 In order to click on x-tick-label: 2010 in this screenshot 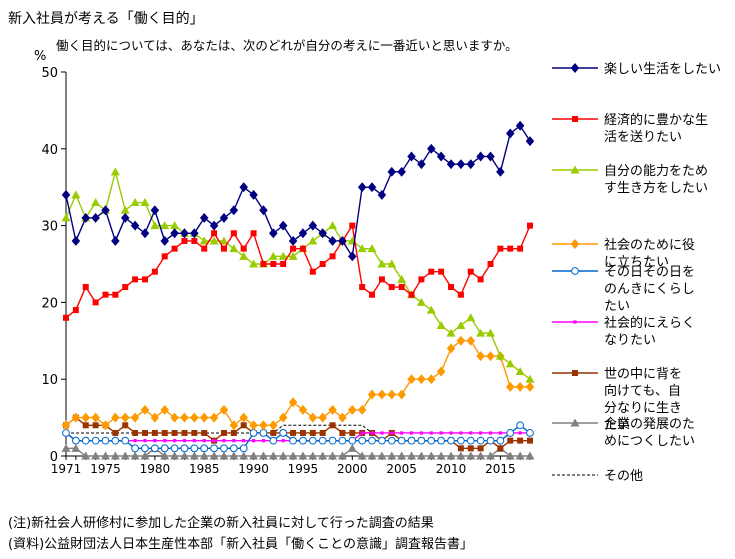, I will do `click(451, 469)`.